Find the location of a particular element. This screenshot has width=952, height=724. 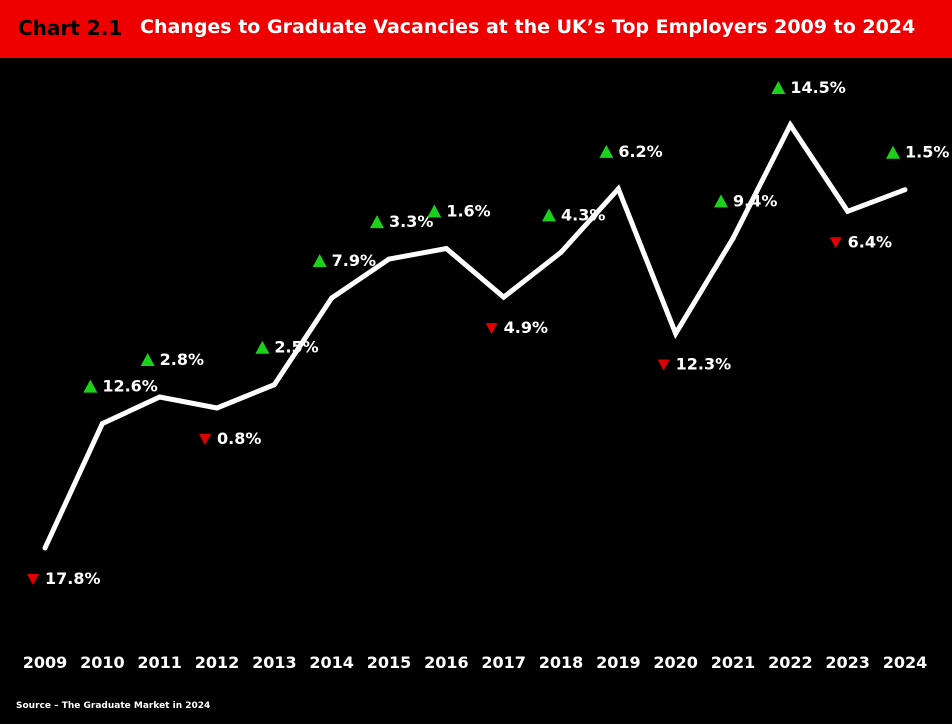

x-tick-label: 2011 is located at coordinates (159, 662).